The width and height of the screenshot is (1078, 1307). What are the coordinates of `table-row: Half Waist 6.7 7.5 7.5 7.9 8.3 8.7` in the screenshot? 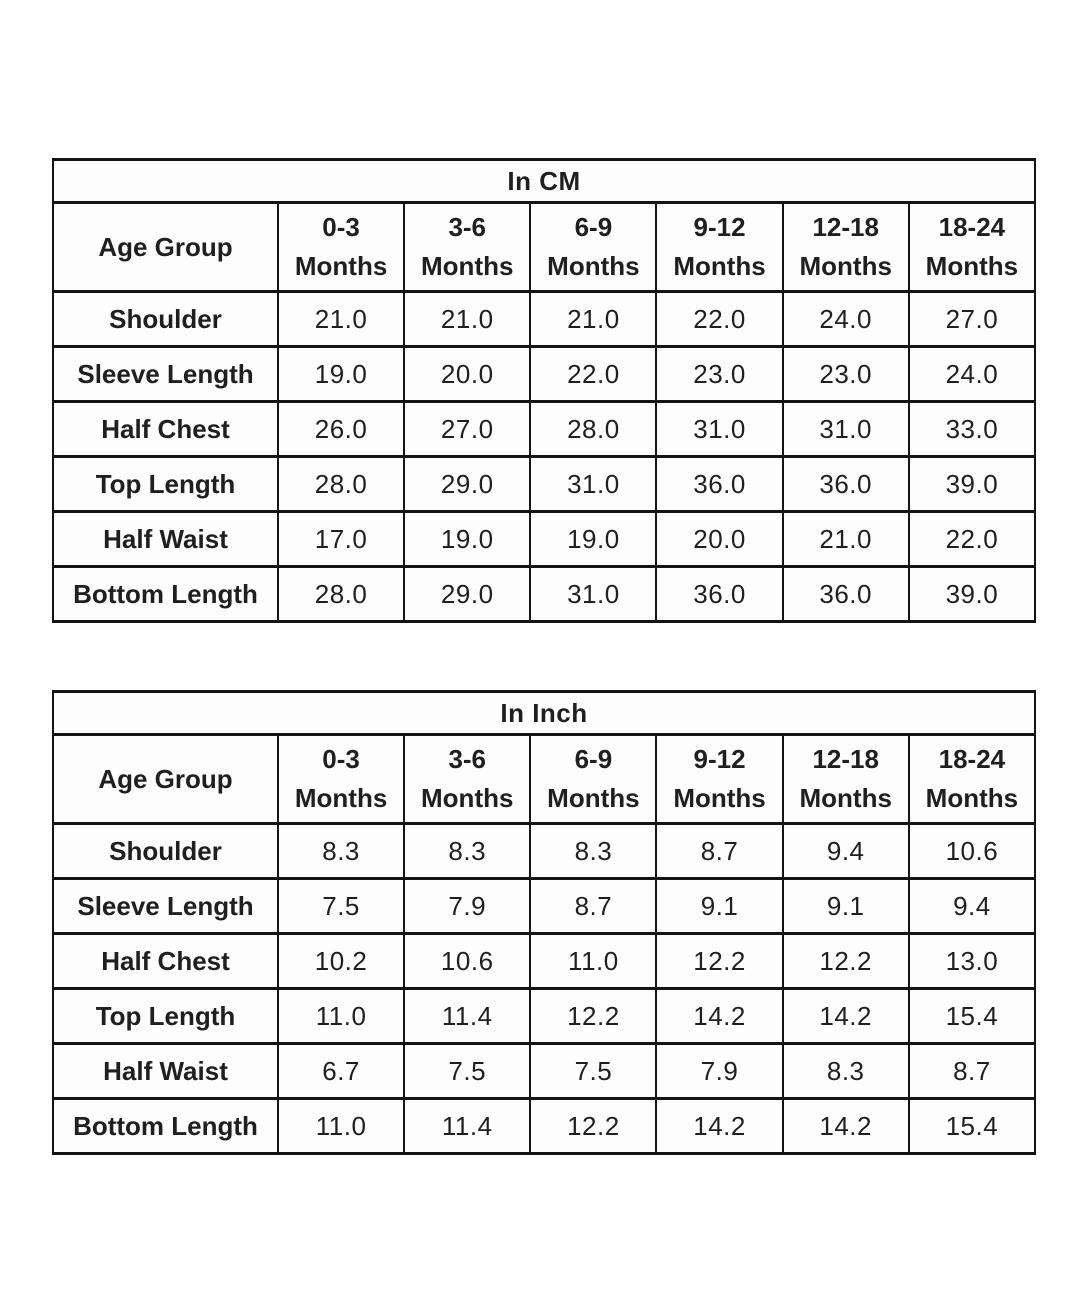 It's located at (544, 1071).